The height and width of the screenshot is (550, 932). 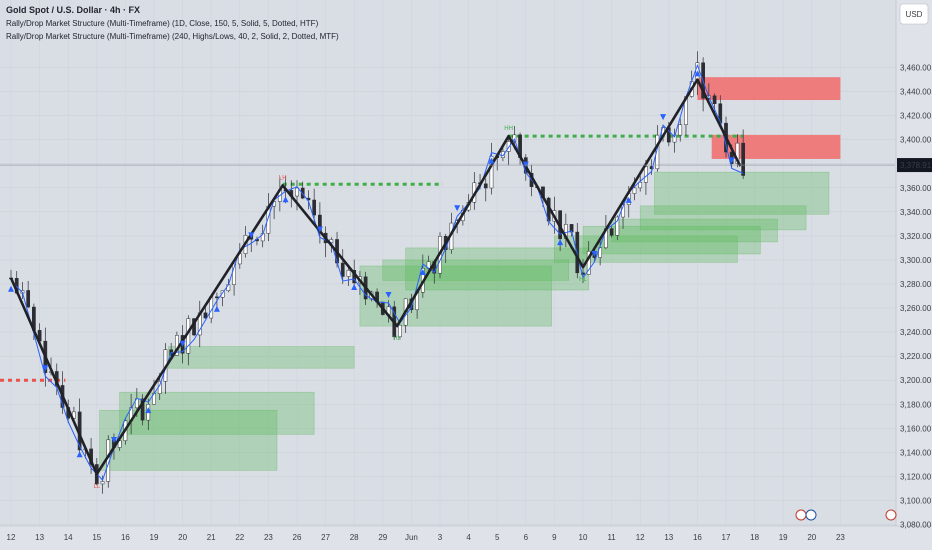 I want to click on event-icons, so click(x=846, y=515).